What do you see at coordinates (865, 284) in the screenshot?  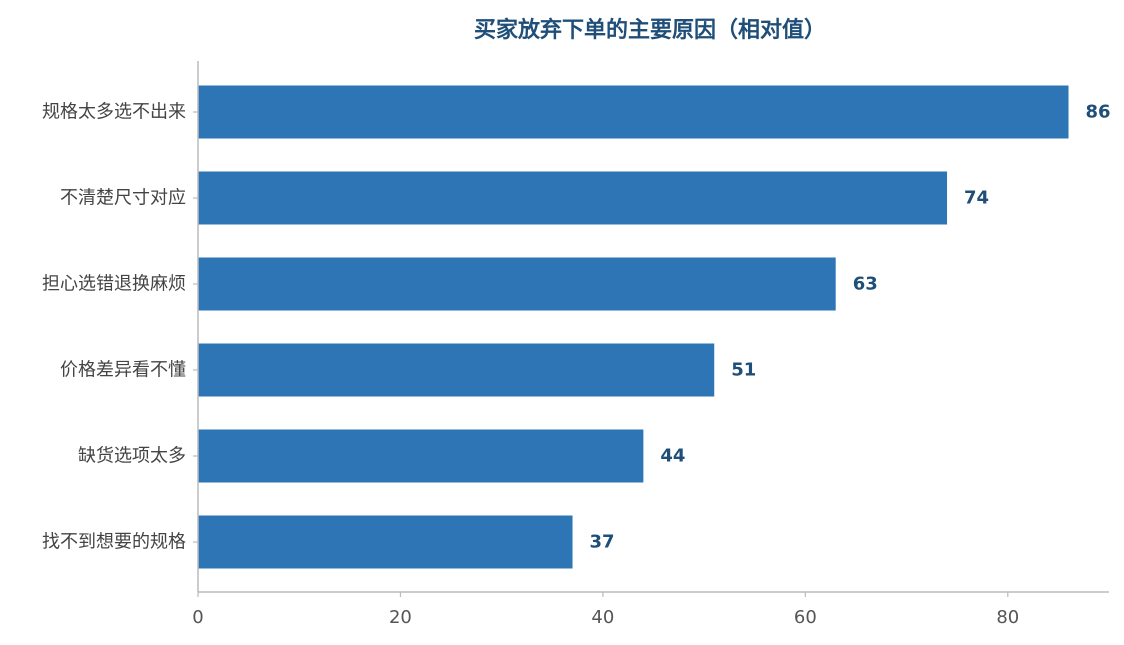 I see `value-label-2: 63` at bounding box center [865, 284].